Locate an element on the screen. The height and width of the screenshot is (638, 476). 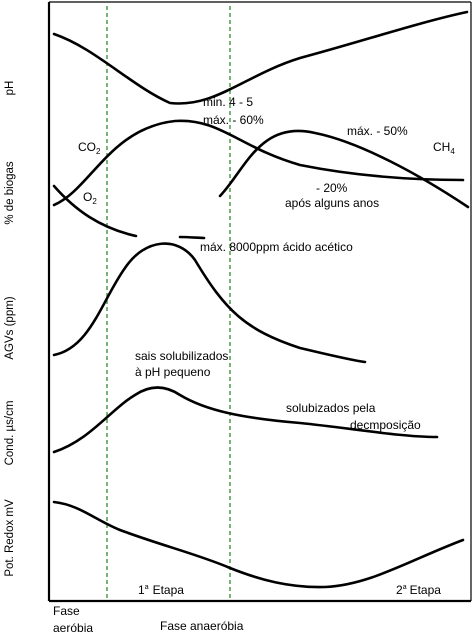
annotation-salts-line2: à pH pequeno is located at coordinates (173, 372).